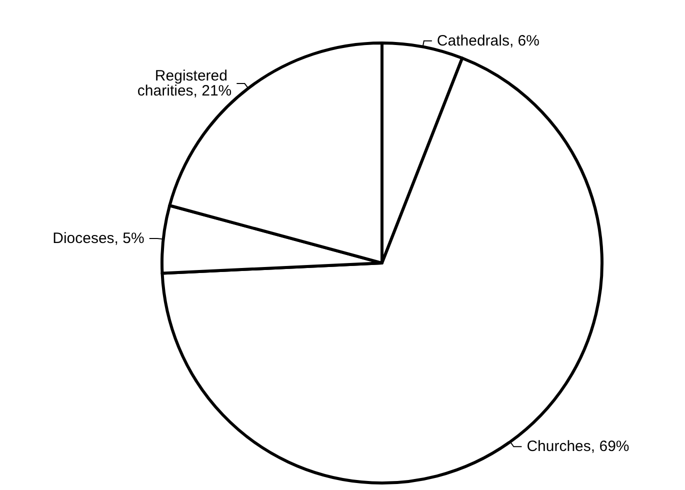 This screenshot has height=490, width=685. I want to click on slice-label: Dioceses, 5%, so click(98, 238).